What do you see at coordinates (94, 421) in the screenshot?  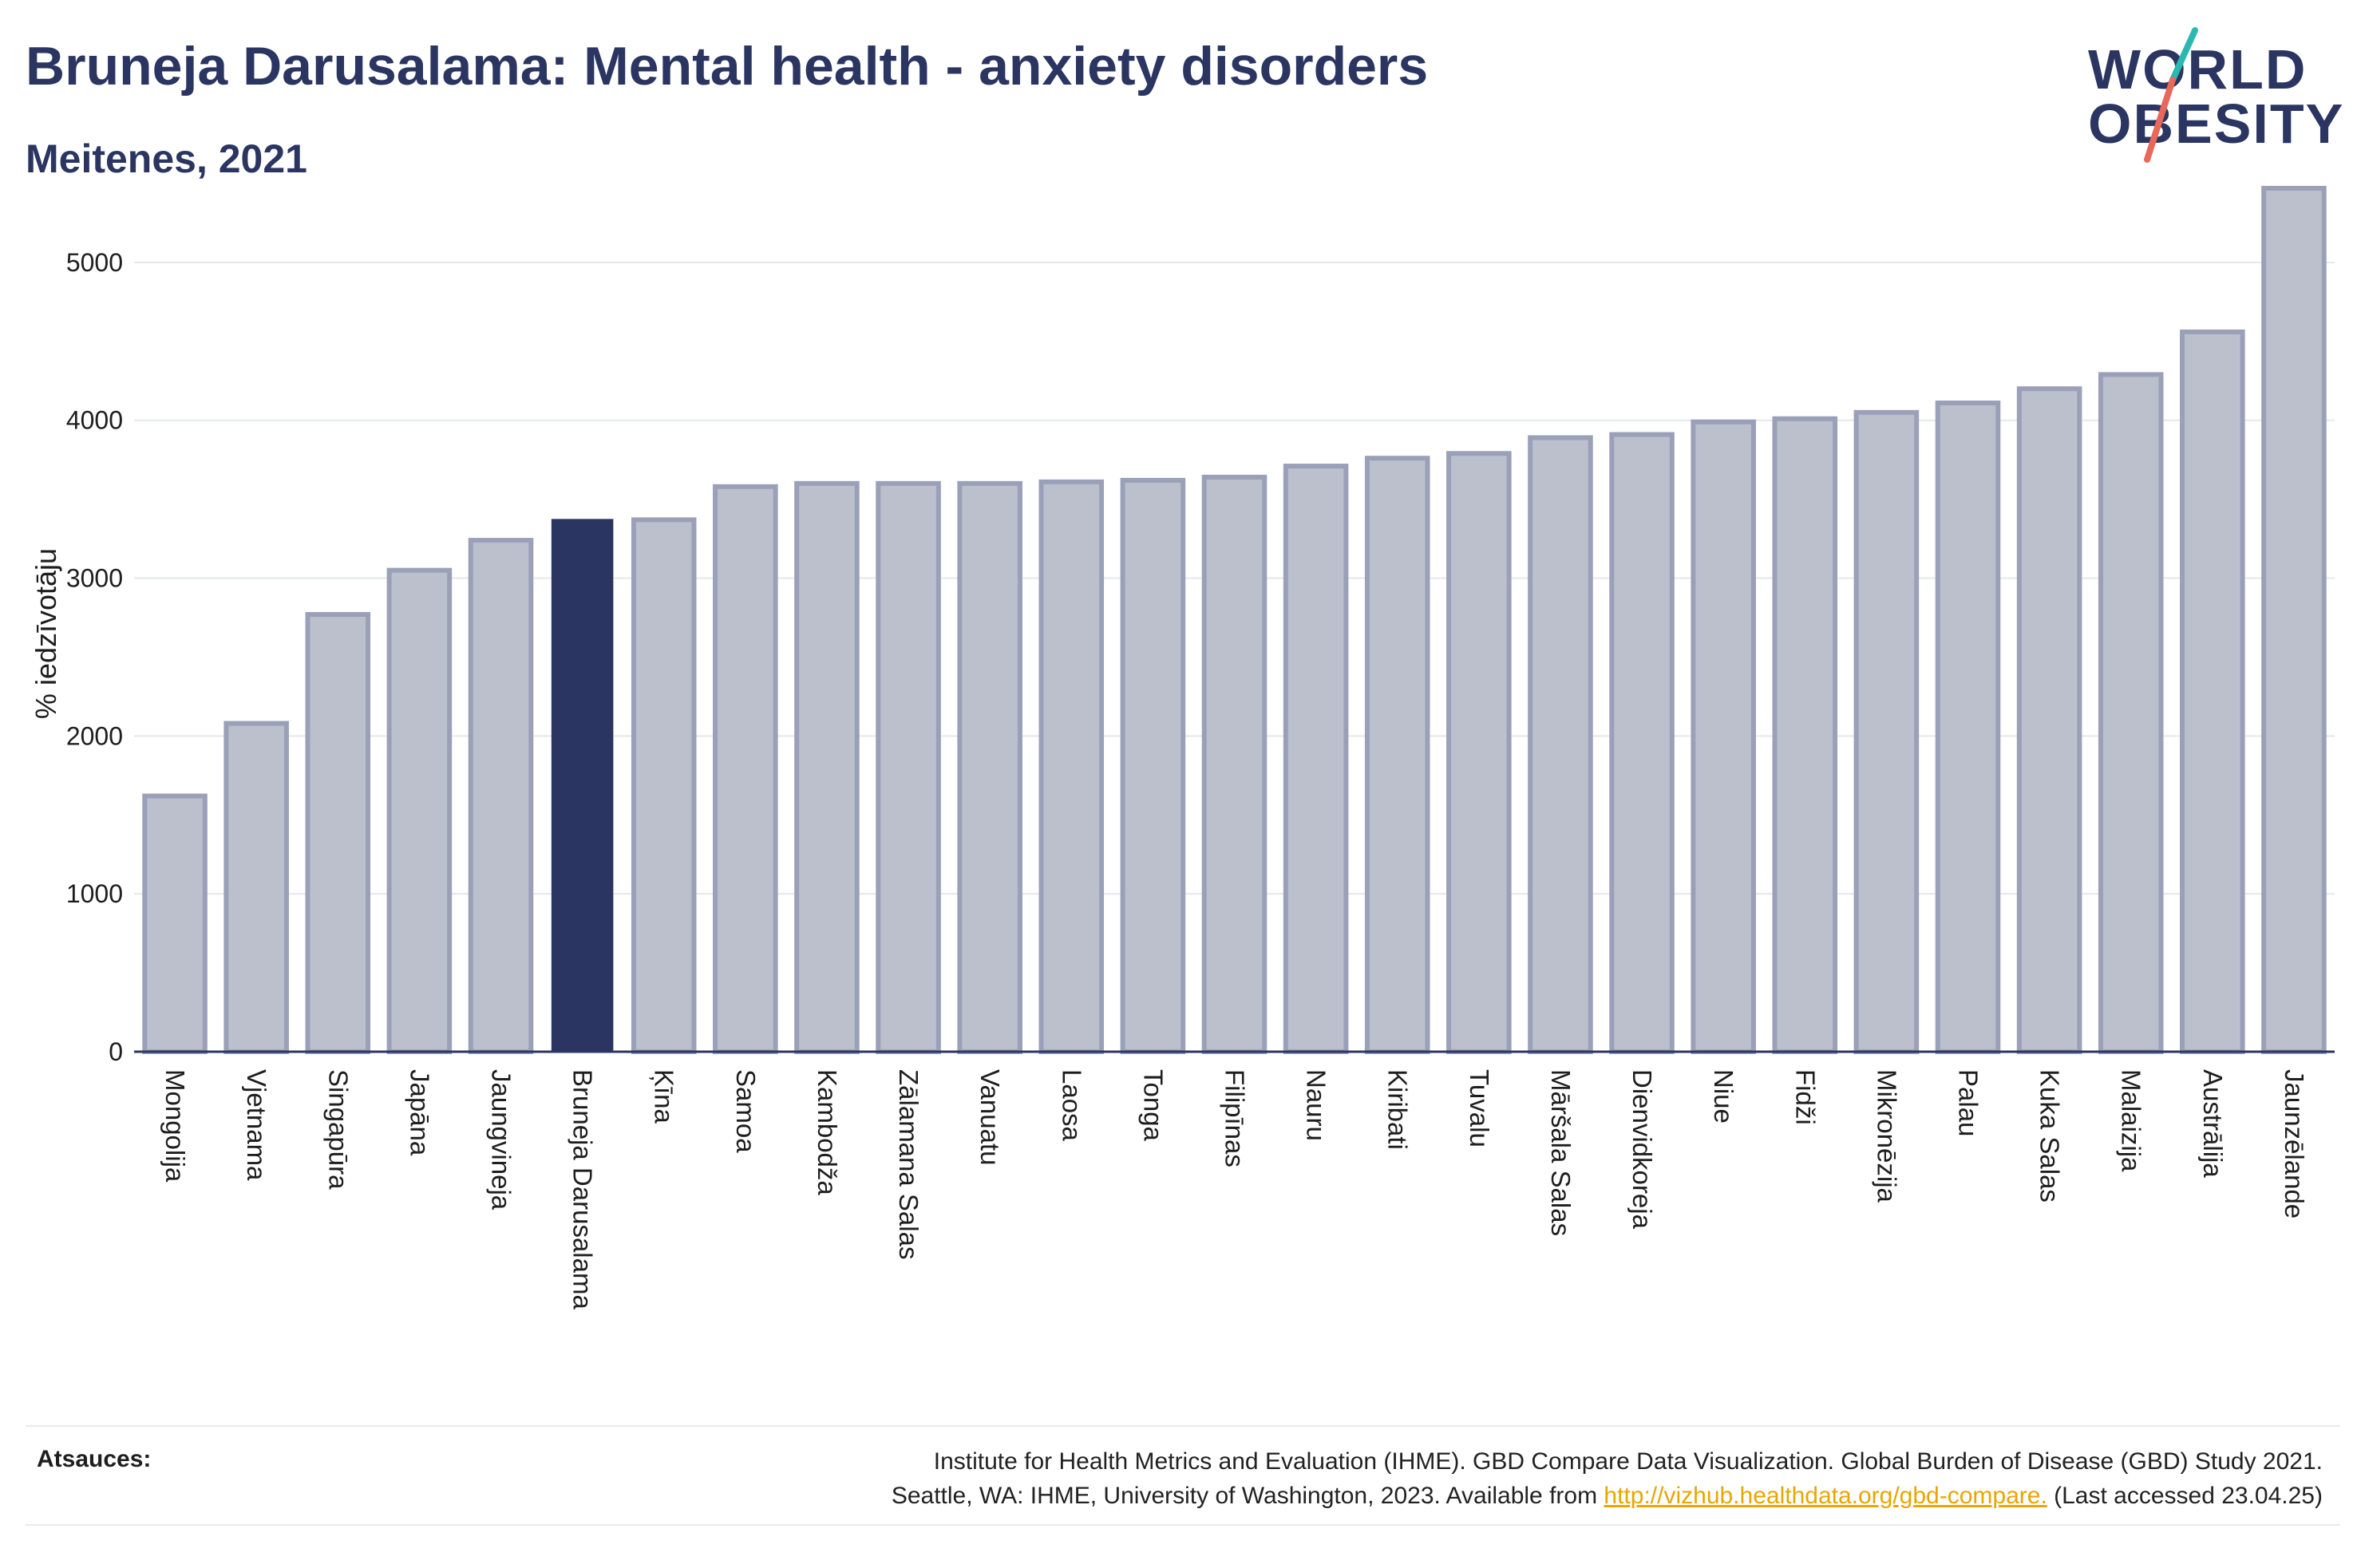 I see `y-tick-label: 4000` at bounding box center [94, 421].